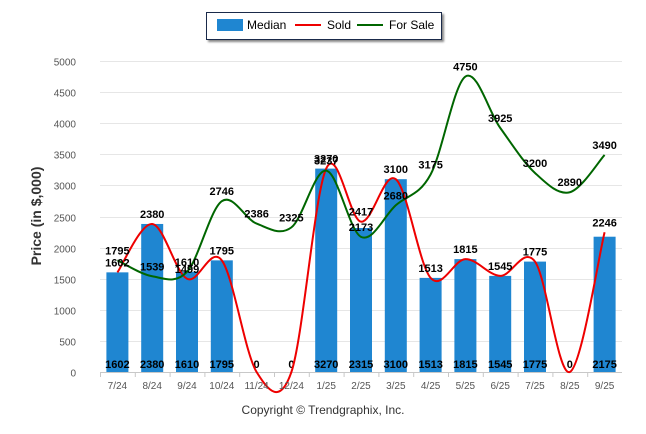 The width and height of the screenshot is (646, 434). Describe the element at coordinates (361, 228) in the screenshot. I see `for-sale-point-label: 2173` at that location.